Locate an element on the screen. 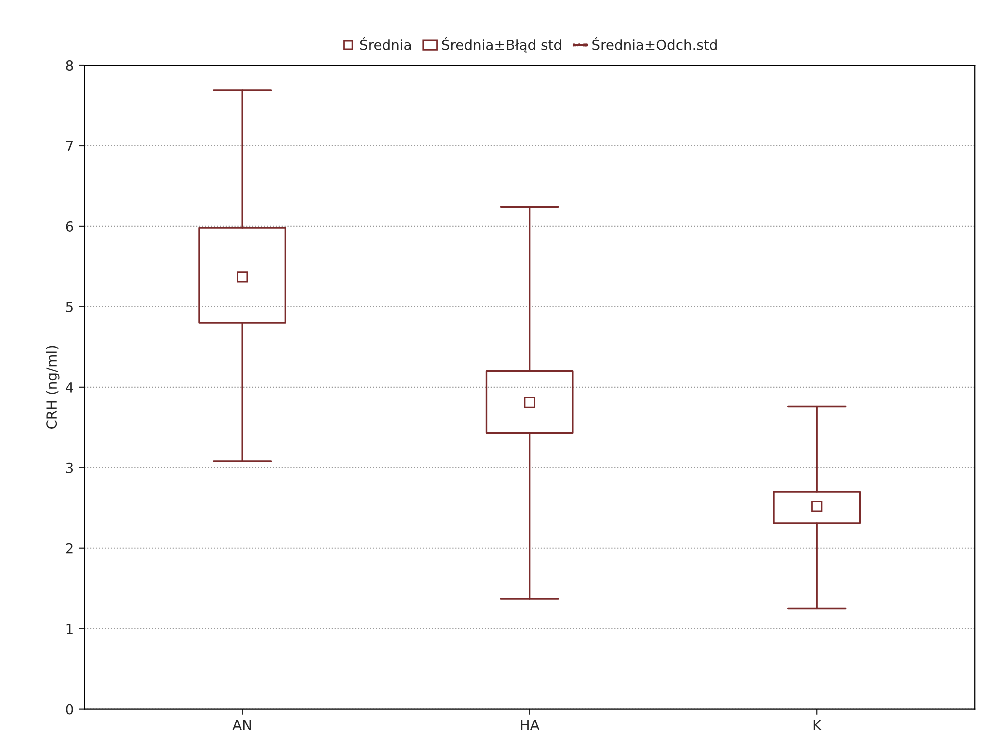  y-tick-label: 0 is located at coordinates (70, 709).